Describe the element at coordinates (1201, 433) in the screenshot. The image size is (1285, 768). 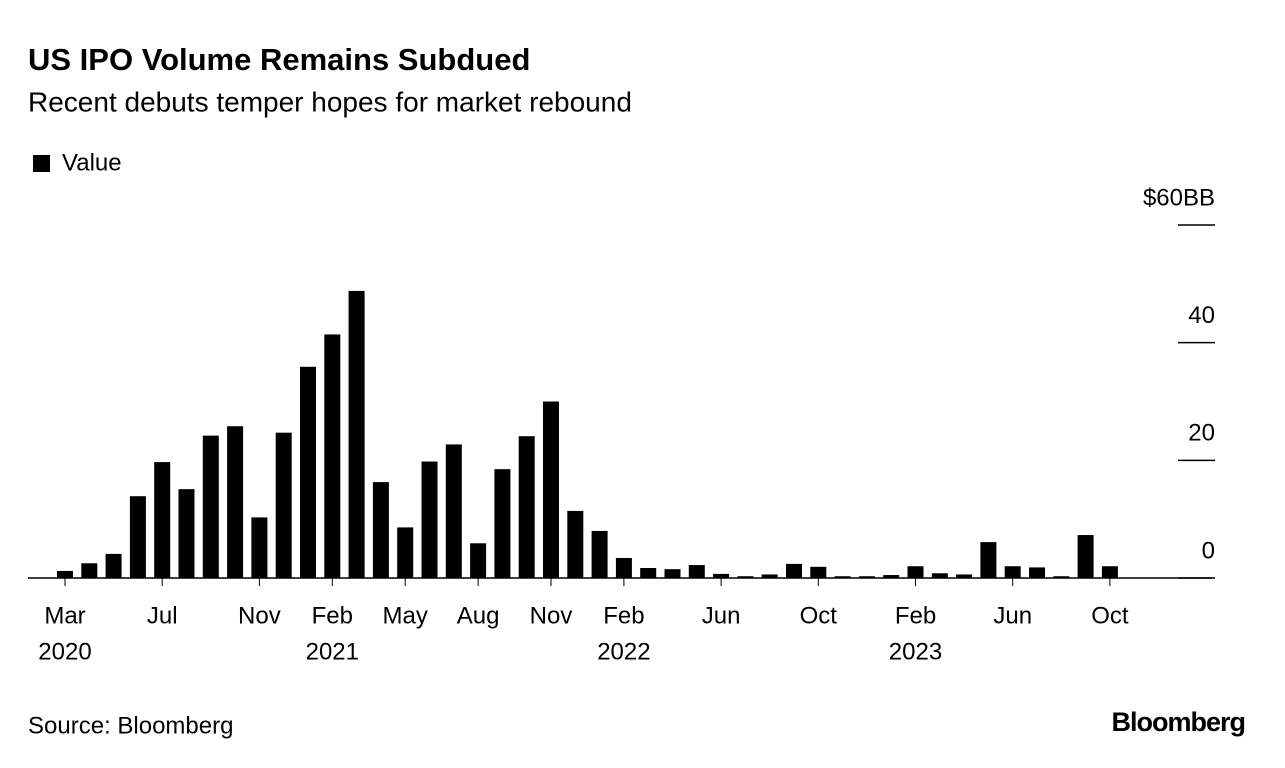
I see `y-tick-label: 20` at that location.